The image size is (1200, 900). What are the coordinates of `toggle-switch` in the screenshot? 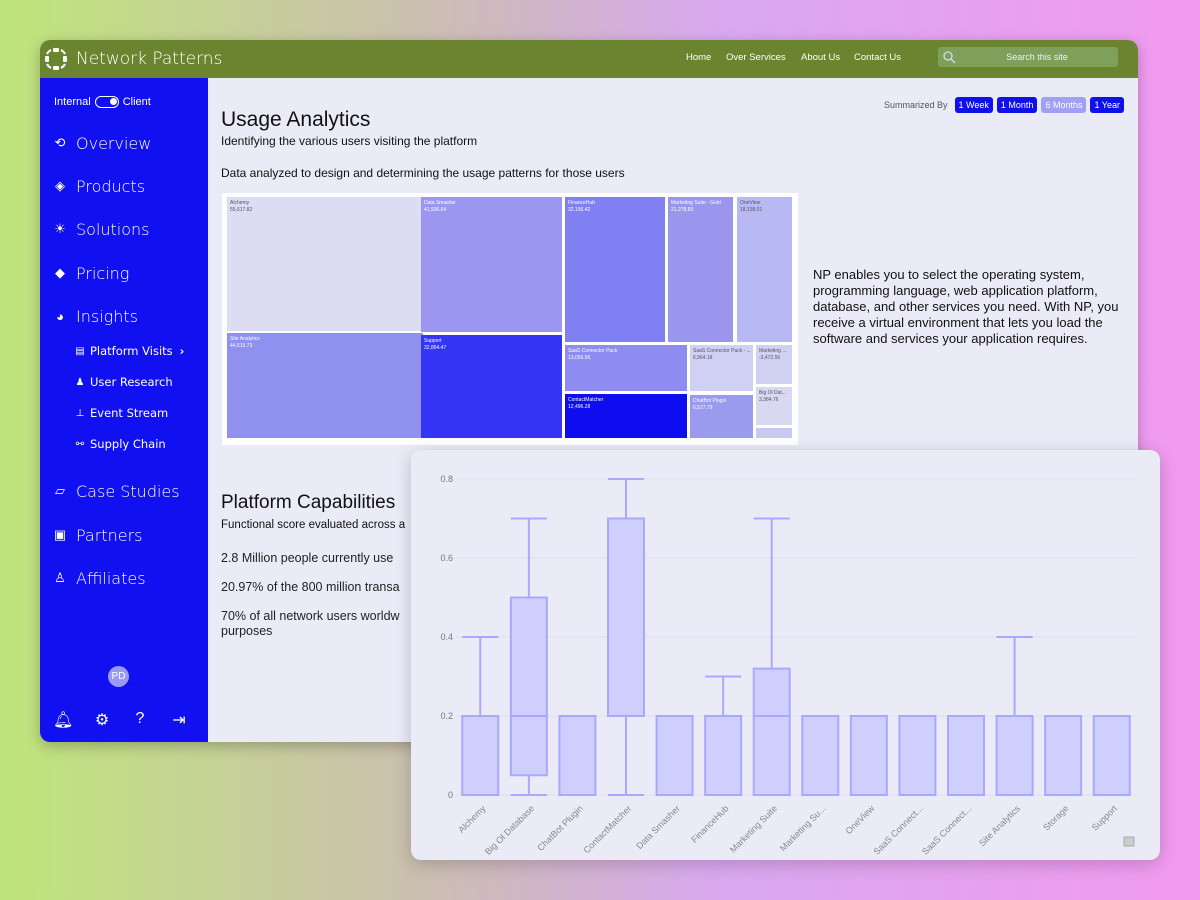 It's located at (106, 102).